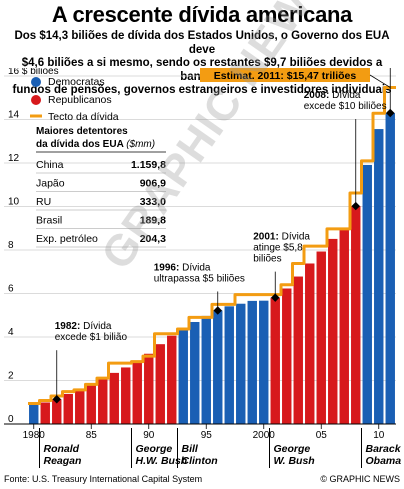 The height and width of the screenshot is (489, 404). I want to click on x-tick-label: 10, so click(379, 435).